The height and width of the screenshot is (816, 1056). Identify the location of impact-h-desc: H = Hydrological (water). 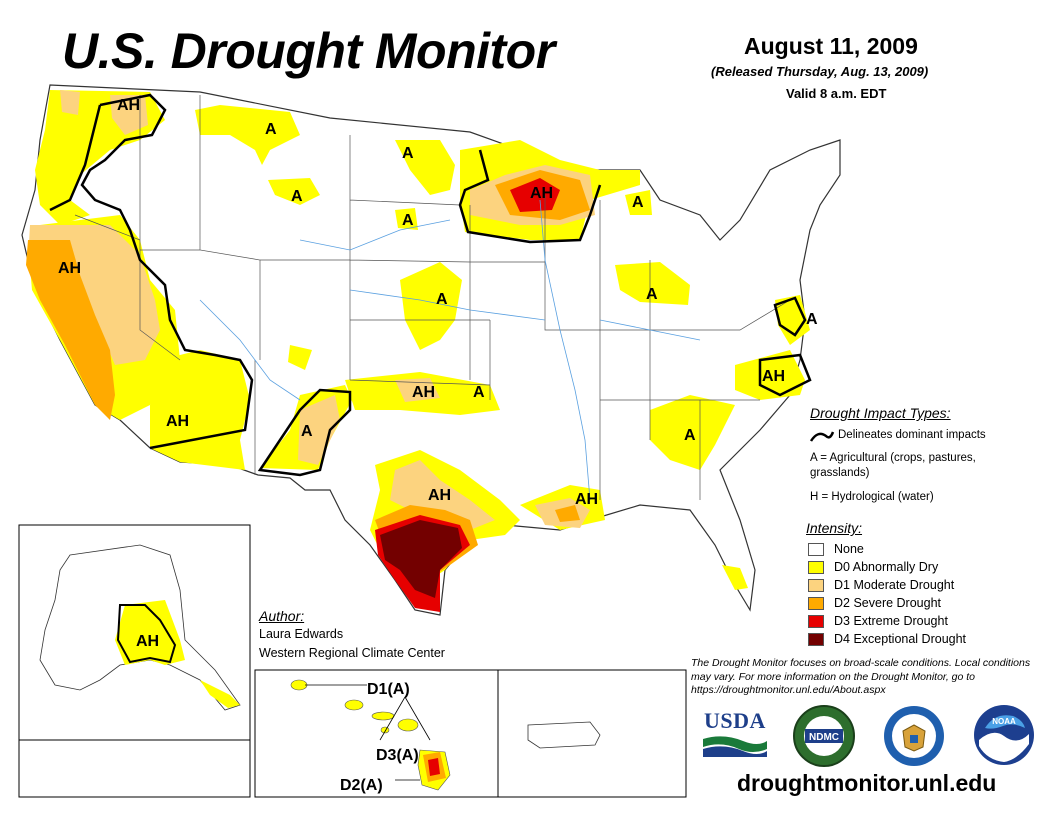
(872, 497).